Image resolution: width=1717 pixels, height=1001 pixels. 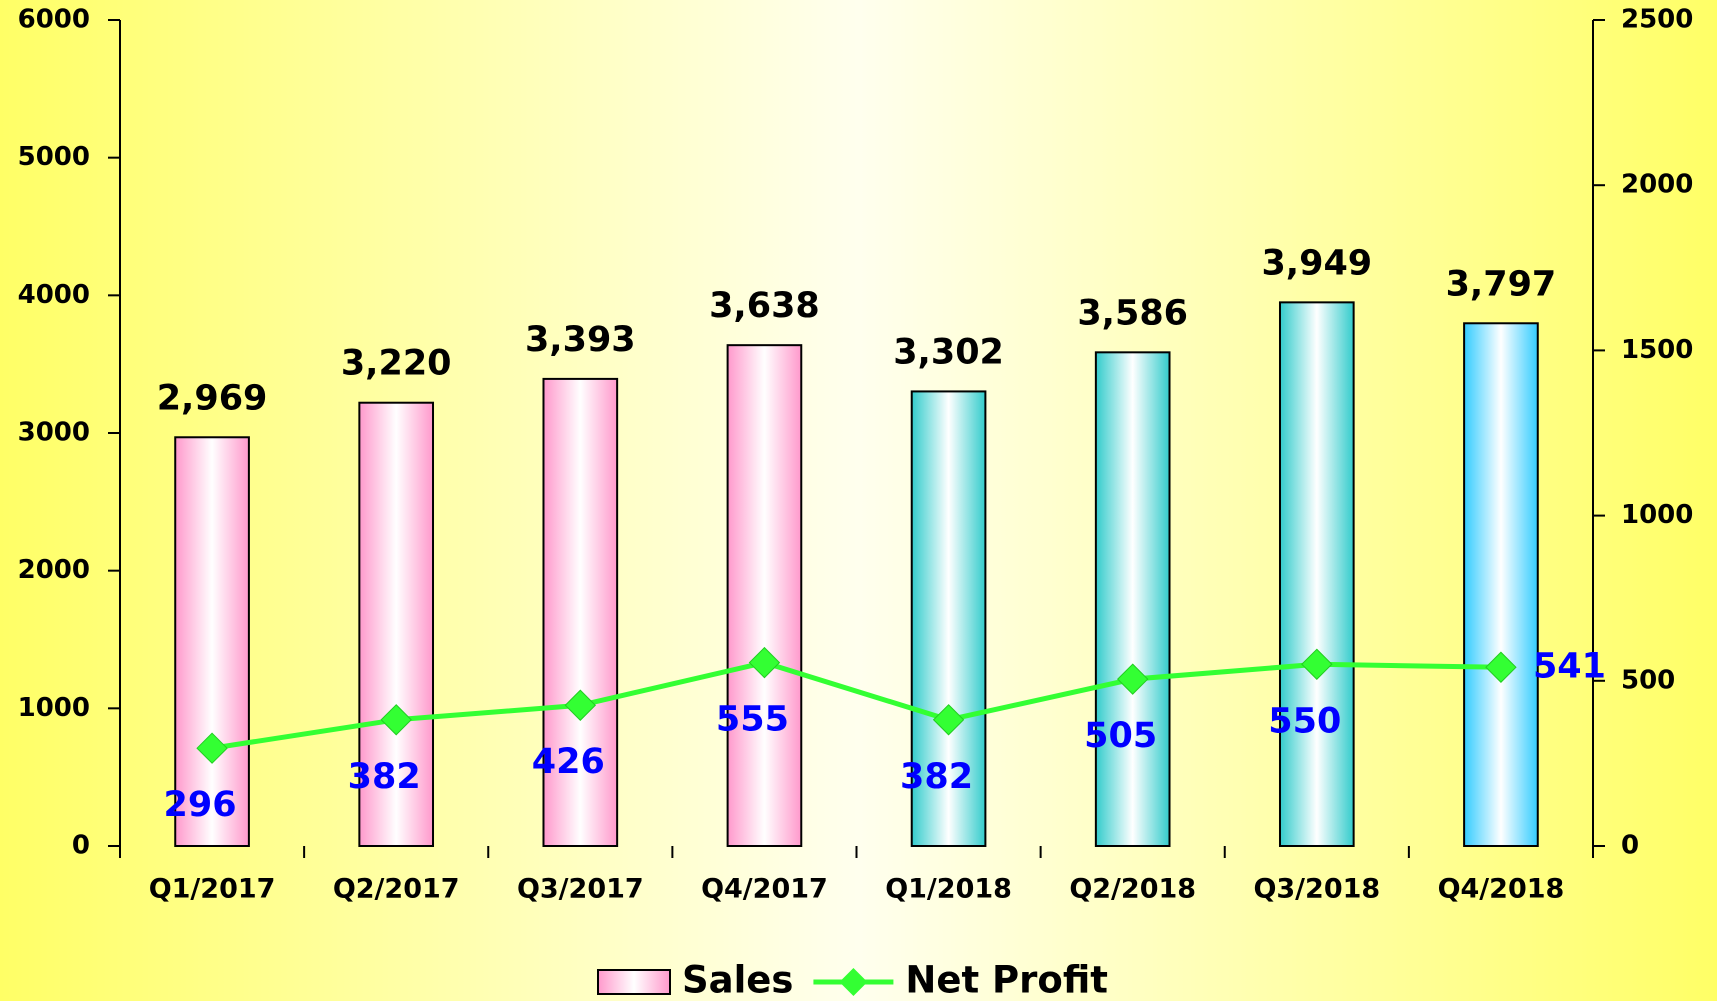 What do you see at coordinates (1569, 666) in the screenshot?
I see `line-value-label: 541` at bounding box center [1569, 666].